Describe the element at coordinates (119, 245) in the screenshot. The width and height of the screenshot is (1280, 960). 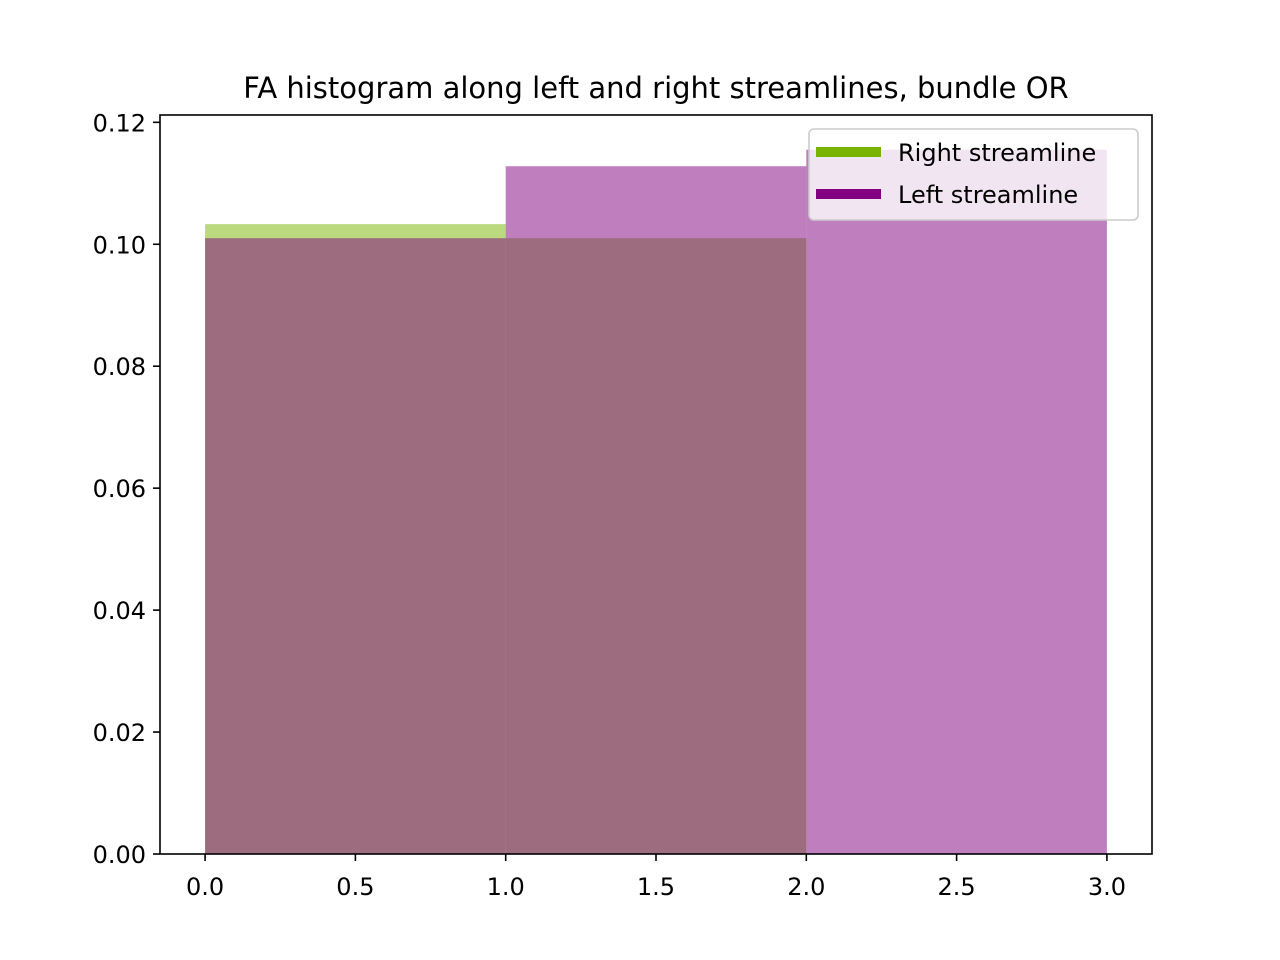
I see `y-tick-label: 0.10` at that location.